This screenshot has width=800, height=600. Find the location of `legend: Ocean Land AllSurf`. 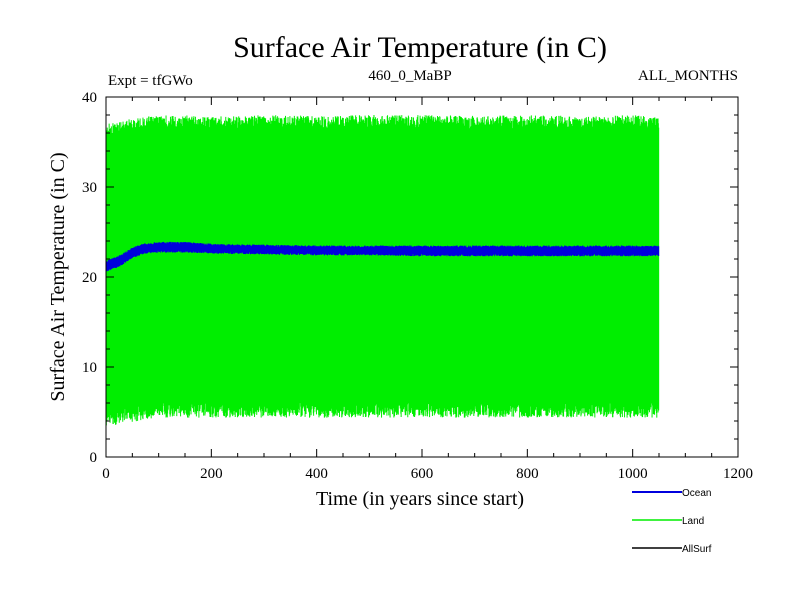

legend: Ocean Land AllSurf is located at coordinates (672, 521).